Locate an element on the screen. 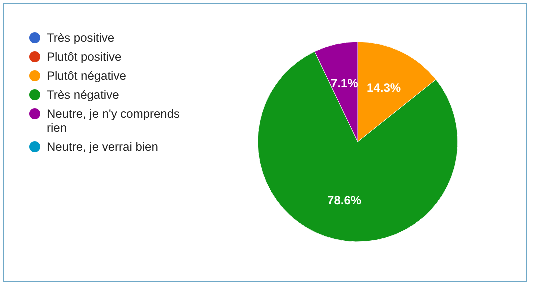  legend-label: Neutre, je n'y comprends rien is located at coordinates (113, 121).